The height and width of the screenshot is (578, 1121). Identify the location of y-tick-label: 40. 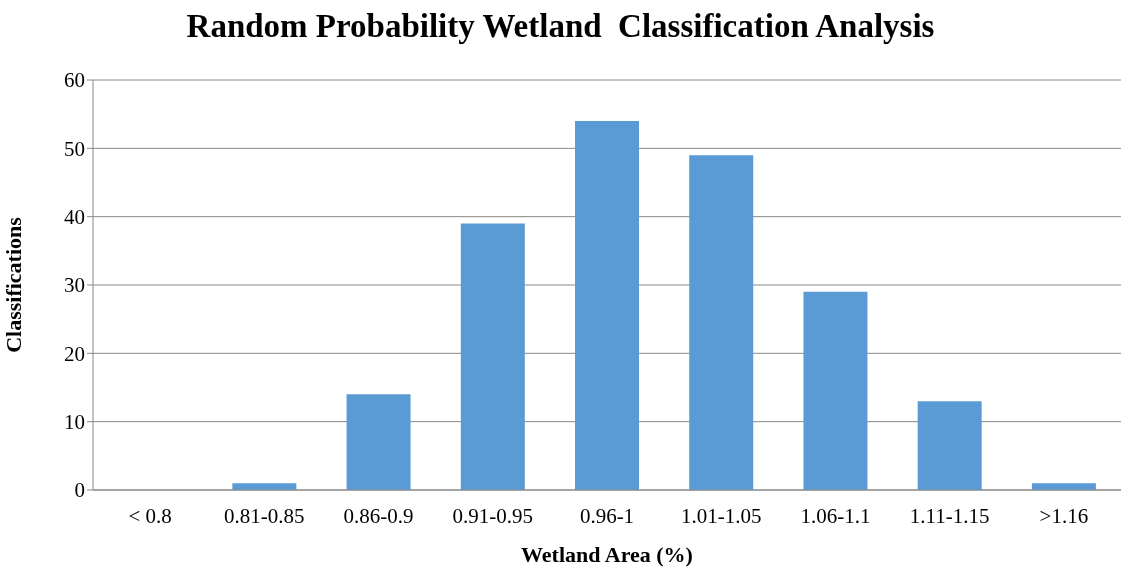
(74, 217).